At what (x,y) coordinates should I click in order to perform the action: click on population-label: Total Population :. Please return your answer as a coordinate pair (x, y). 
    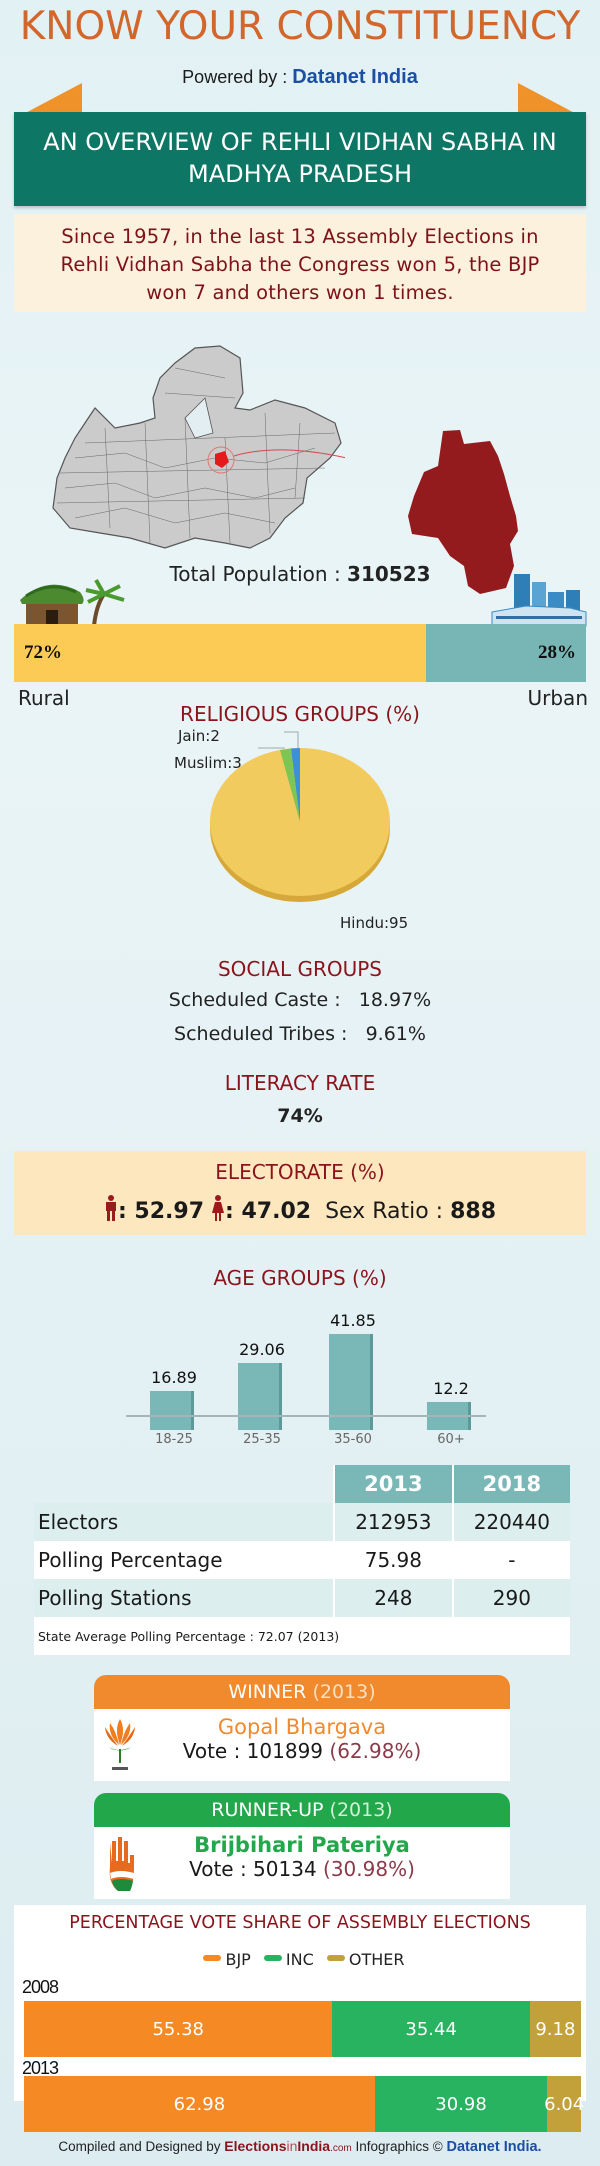
    Looking at the image, I should click on (258, 574).